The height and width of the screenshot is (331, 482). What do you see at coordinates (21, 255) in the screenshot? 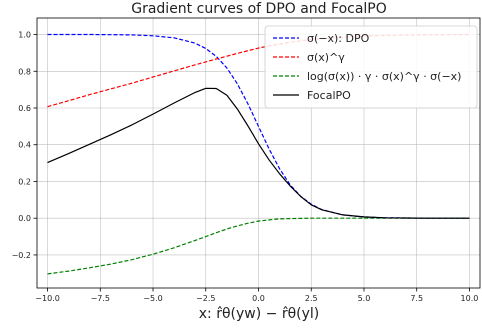
I see `y-tick-label: −0.2` at bounding box center [21, 255].